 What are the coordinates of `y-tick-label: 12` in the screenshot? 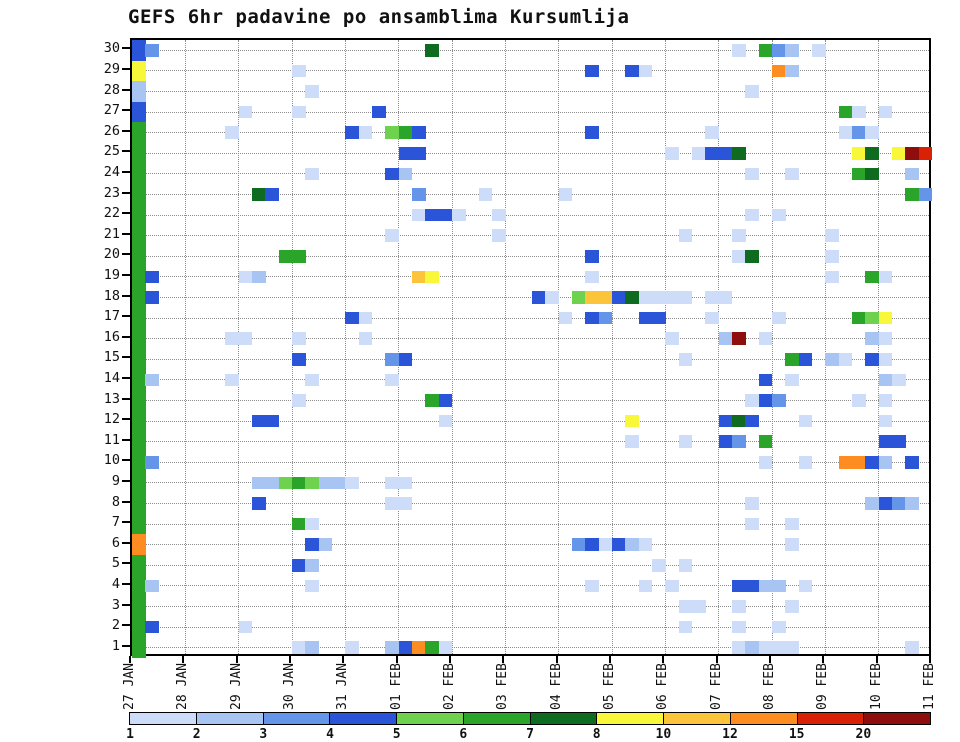 It's located at (111, 419).